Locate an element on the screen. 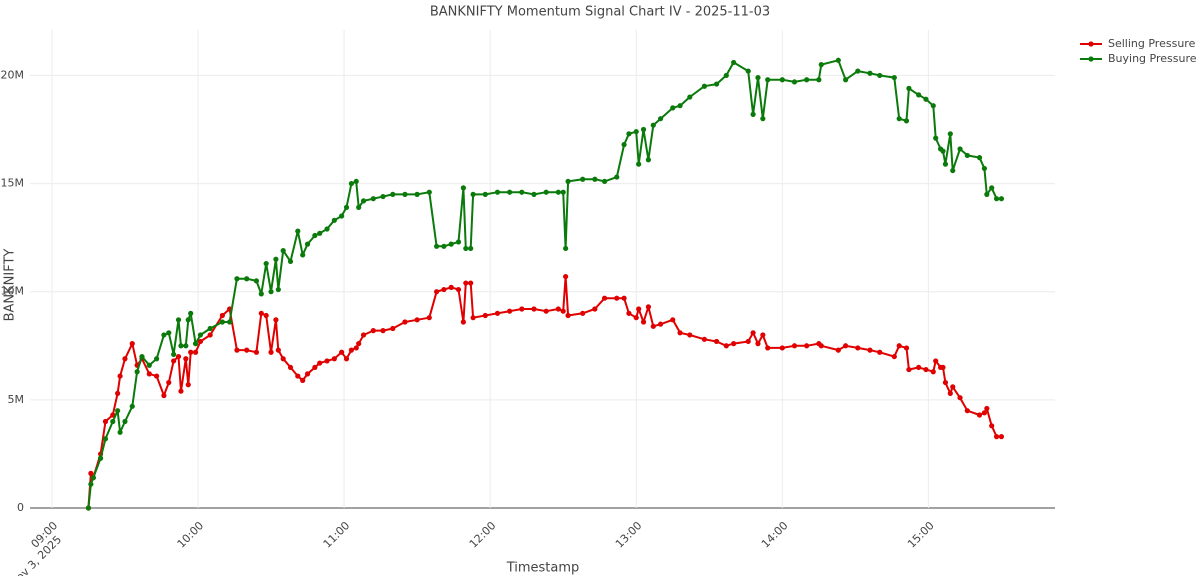  y-tick-label: 0 is located at coordinates (20, 507).